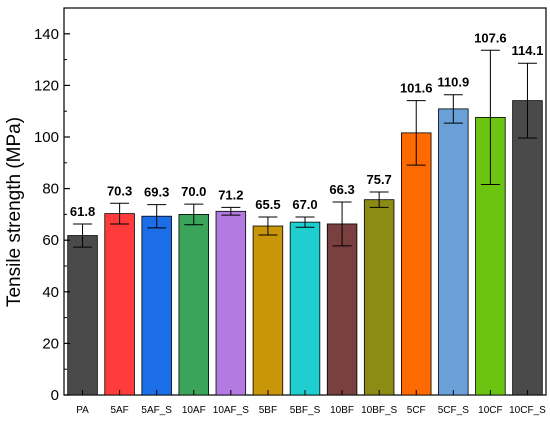  Describe the element at coordinates (341, 189) in the screenshot. I see `value-label: 66.3` at that location.